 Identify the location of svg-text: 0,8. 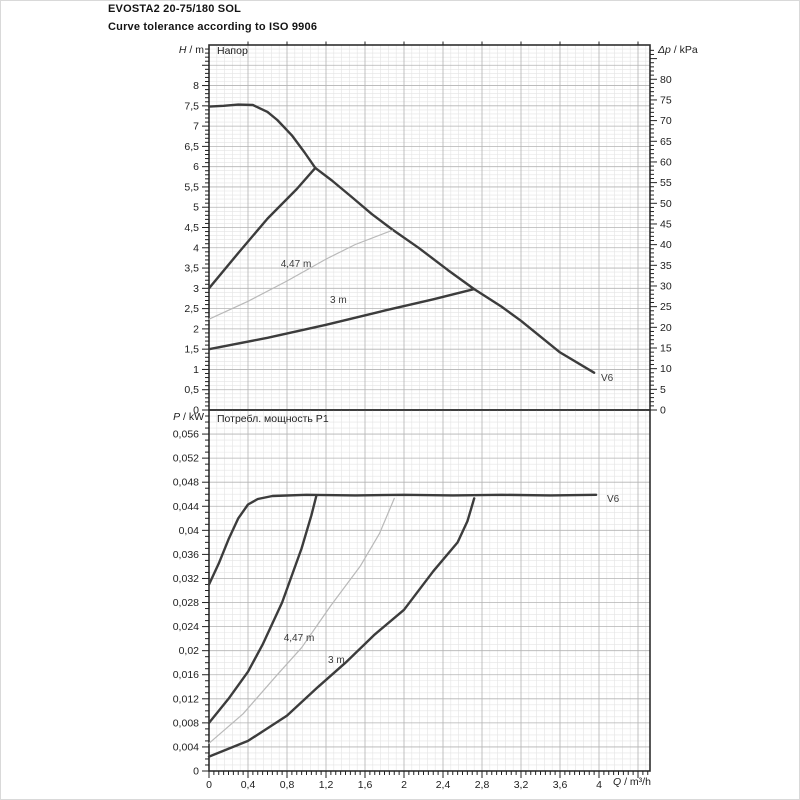
(287, 785).